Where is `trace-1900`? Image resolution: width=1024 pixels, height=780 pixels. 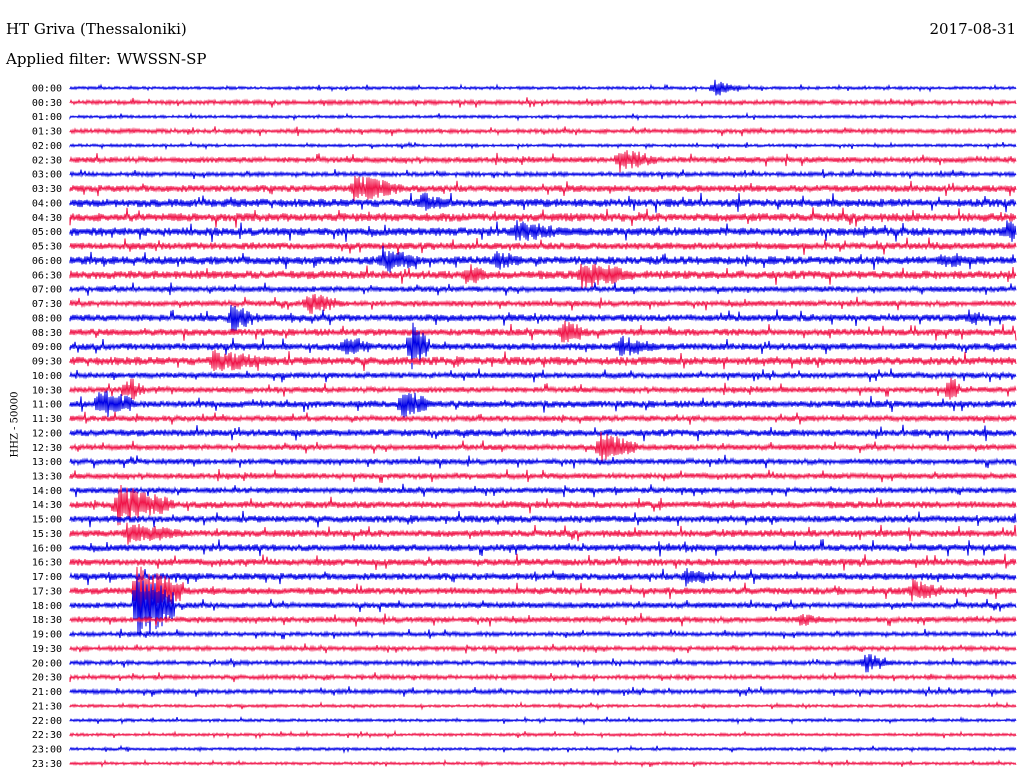 trace-1900 is located at coordinates (543, 634).